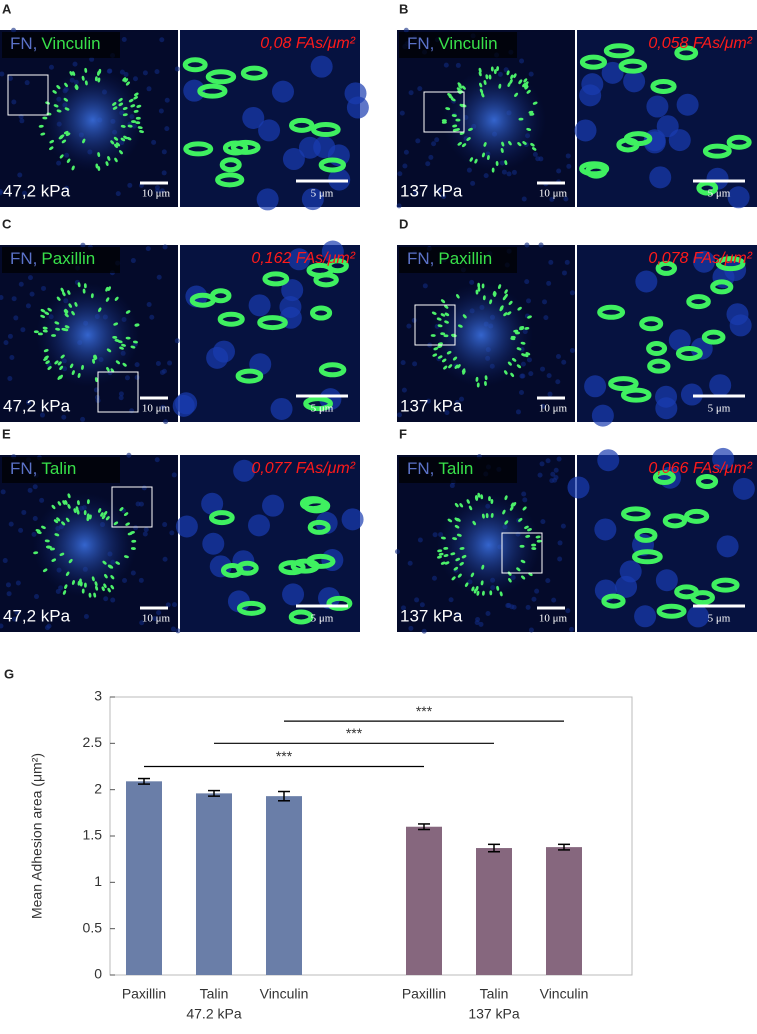 This screenshot has height=1034, width=757. Describe the element at coordinates (440, 468) in the screenshot. I see `stain-label: FN, Talin` at that location.